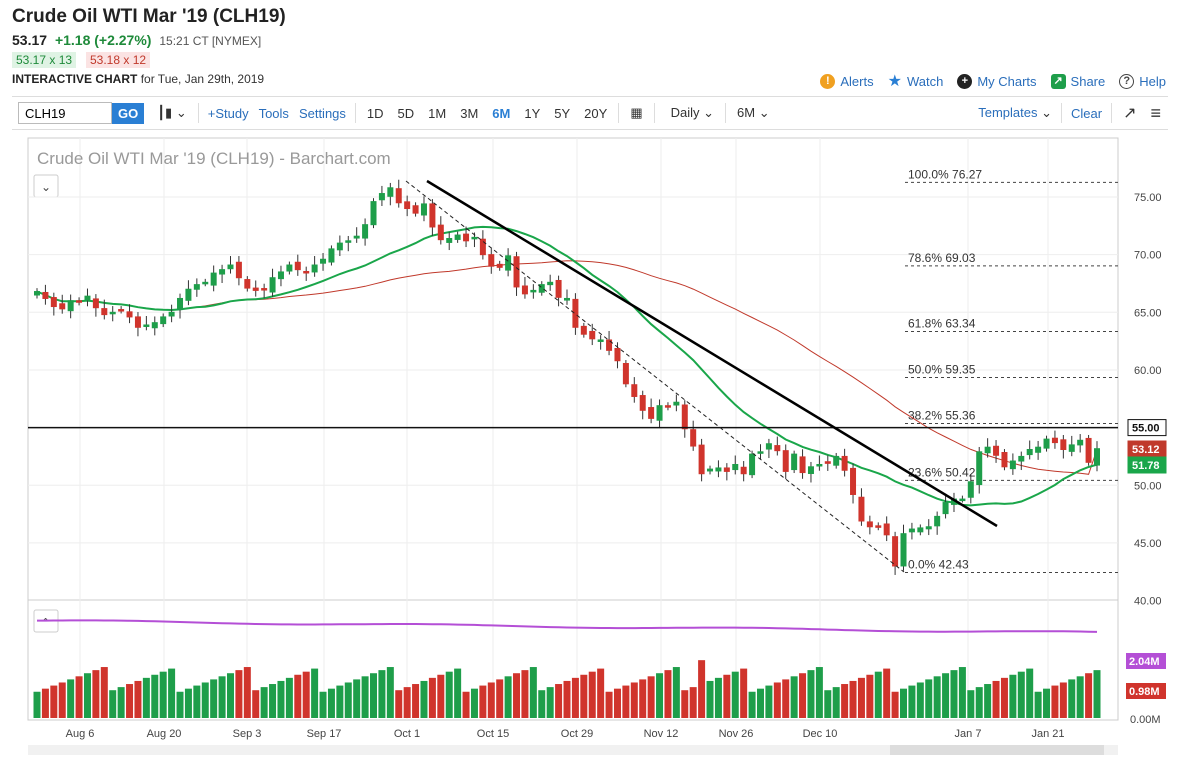 This screenshot has width=1178, height=758. What do you see at coordinates (118, 60) in the screenshot?
I see `ask-badge: 53.18 x 12` at bounding box center [118, 60].